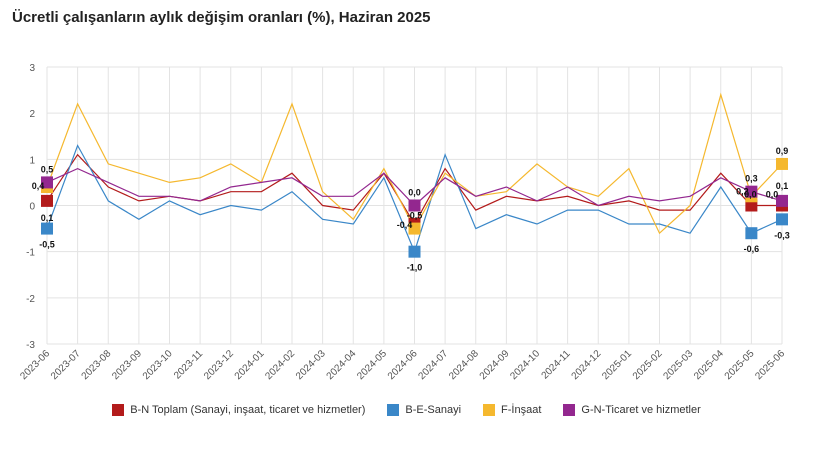  Describe the element at coordinates (434, 365) in the screenshot. I see `x-tick-label: 2024-07` at that location.